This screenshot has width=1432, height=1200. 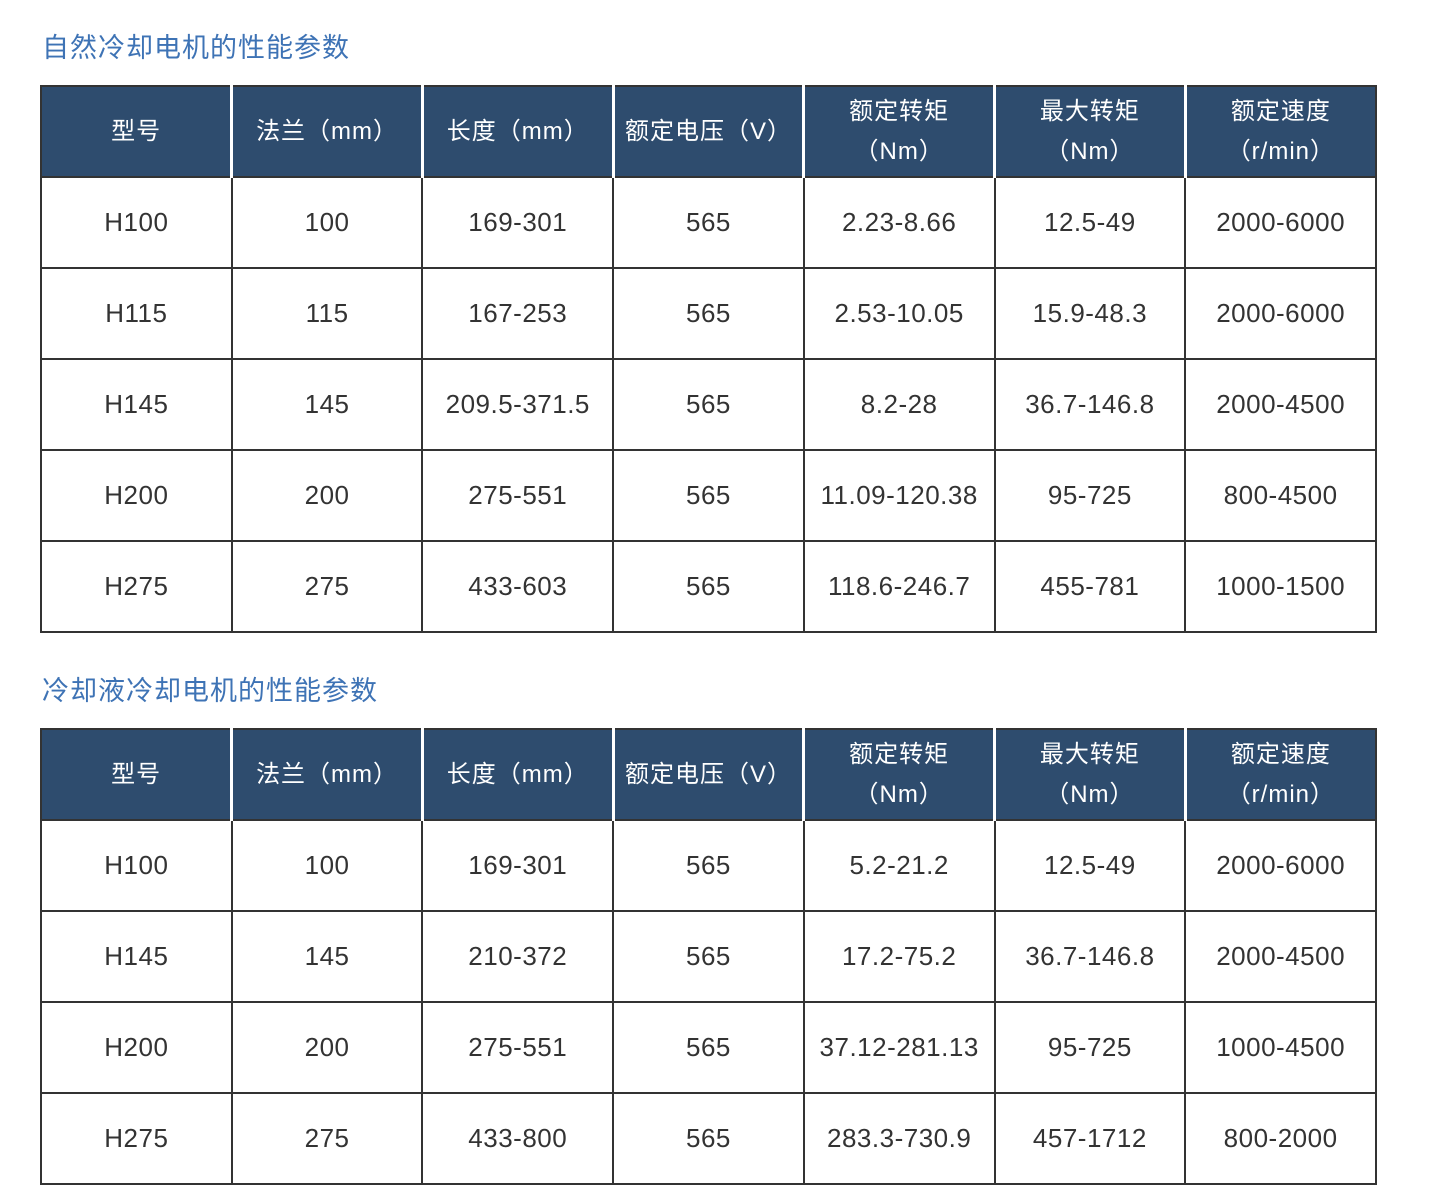 I want to click on column-header-line: 长度（mm）, so click(x=517, y=774).